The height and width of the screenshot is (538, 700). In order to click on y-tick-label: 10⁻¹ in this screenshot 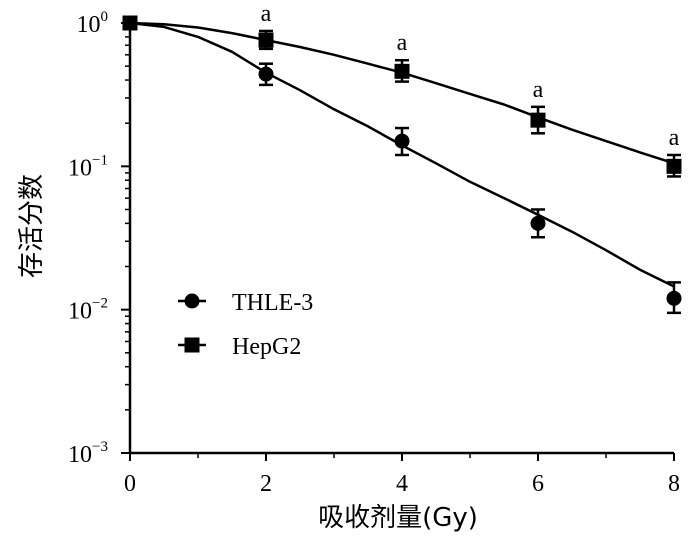, I will do `click(88, 166)`.